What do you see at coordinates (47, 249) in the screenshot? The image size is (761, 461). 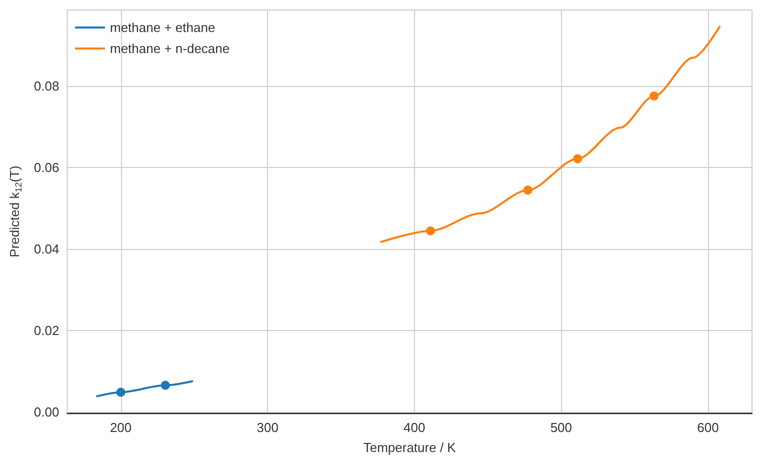 I see `y-tick-label: 0.04` at bounding box center [47, 249].